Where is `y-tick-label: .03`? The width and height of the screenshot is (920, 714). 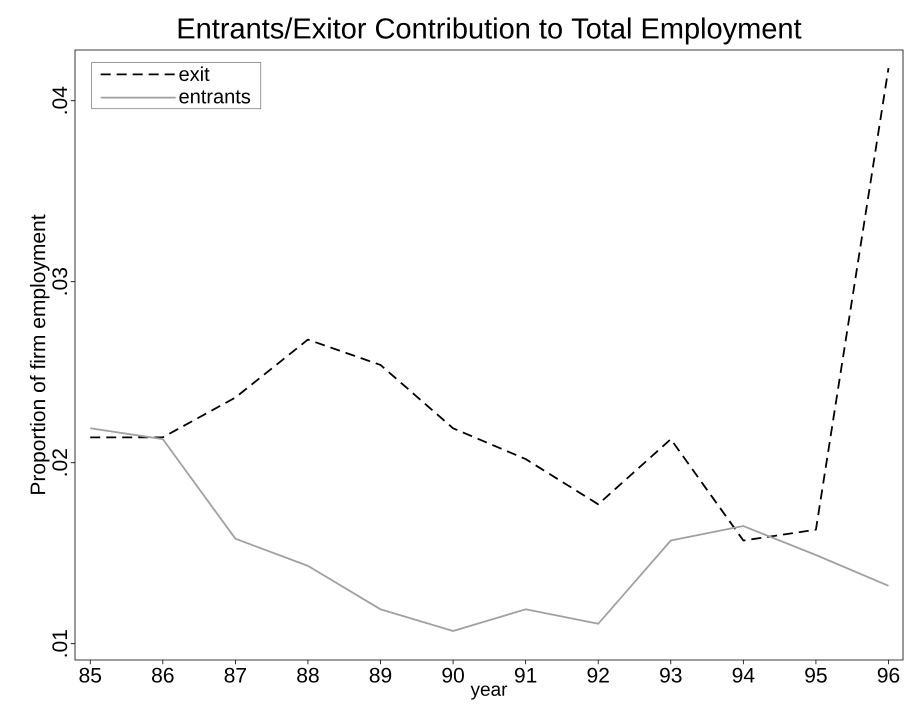 y-tick-label: .03 is located at coordinates (60, 281).